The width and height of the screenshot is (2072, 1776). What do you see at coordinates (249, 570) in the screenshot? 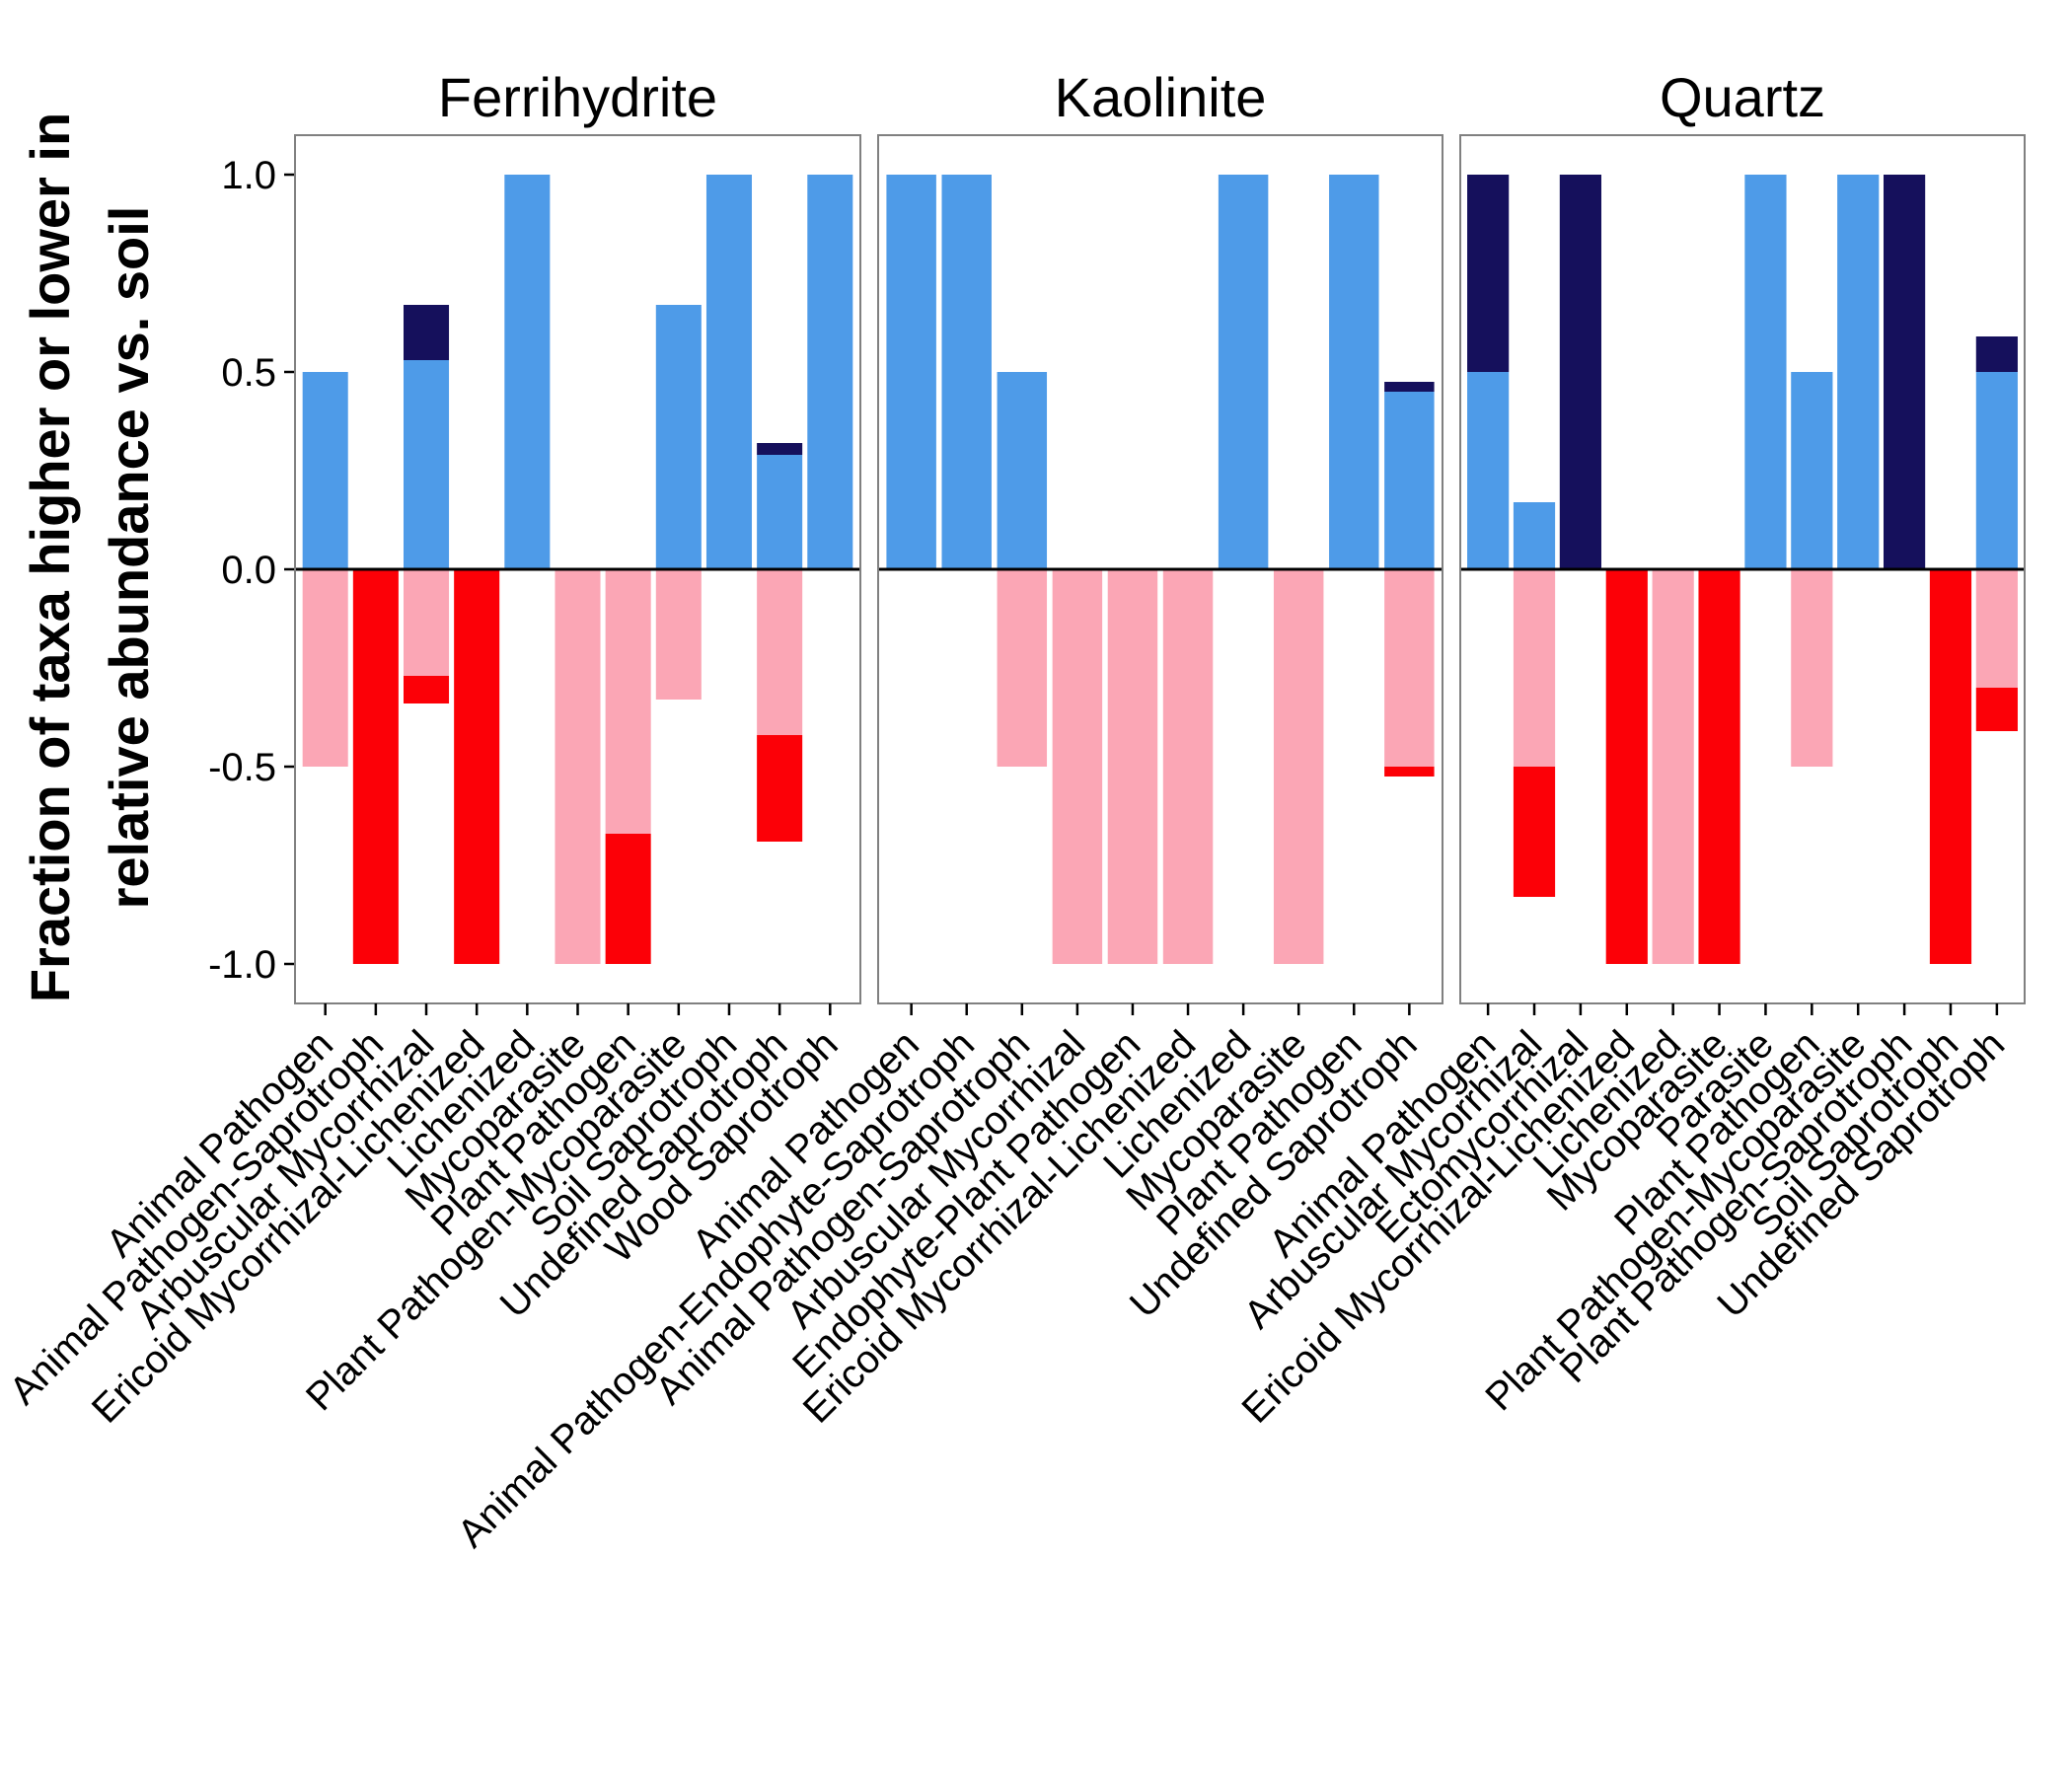
I see `y-tick-label: 0.0` at bounding box center [249, 570].